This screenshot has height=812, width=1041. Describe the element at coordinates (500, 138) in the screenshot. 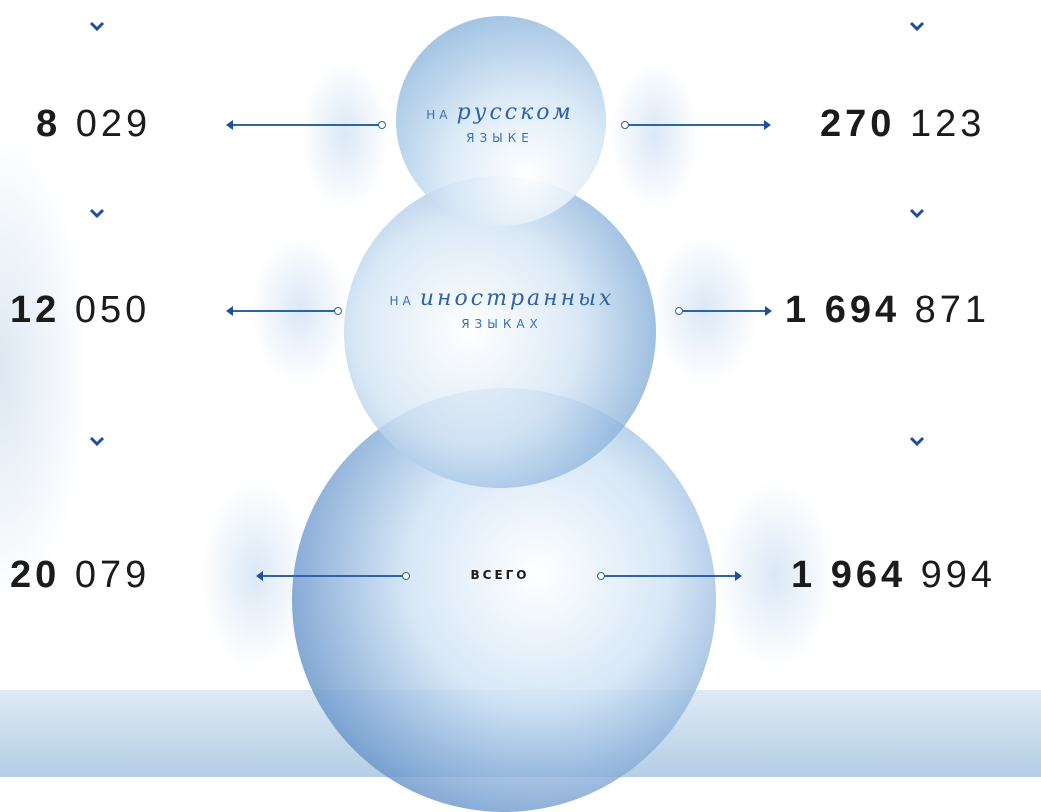

I see `label-sub: ЯЗЫКЕ` at that location.